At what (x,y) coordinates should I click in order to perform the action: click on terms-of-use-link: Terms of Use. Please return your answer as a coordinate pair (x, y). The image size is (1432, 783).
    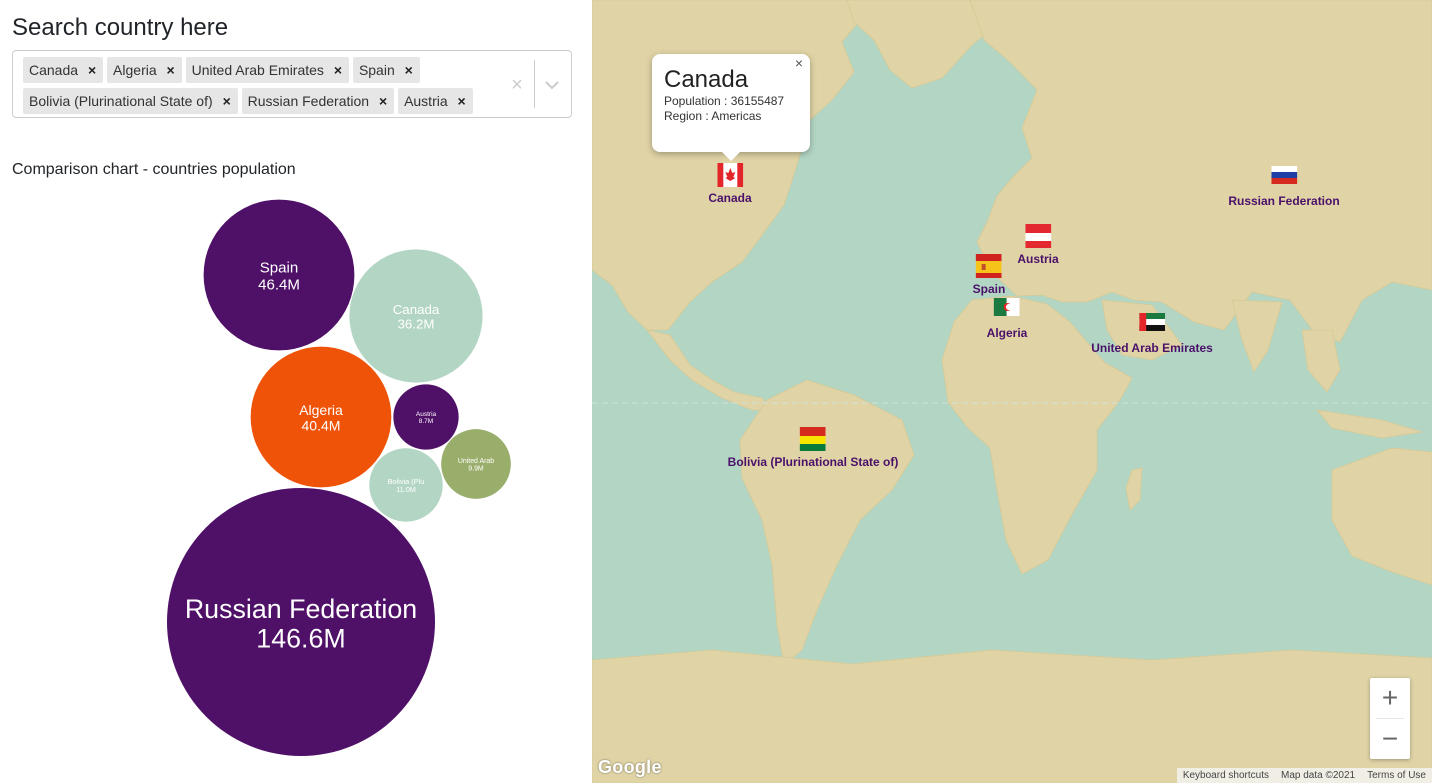
    Looking at the image, I should click on (1396, 775).